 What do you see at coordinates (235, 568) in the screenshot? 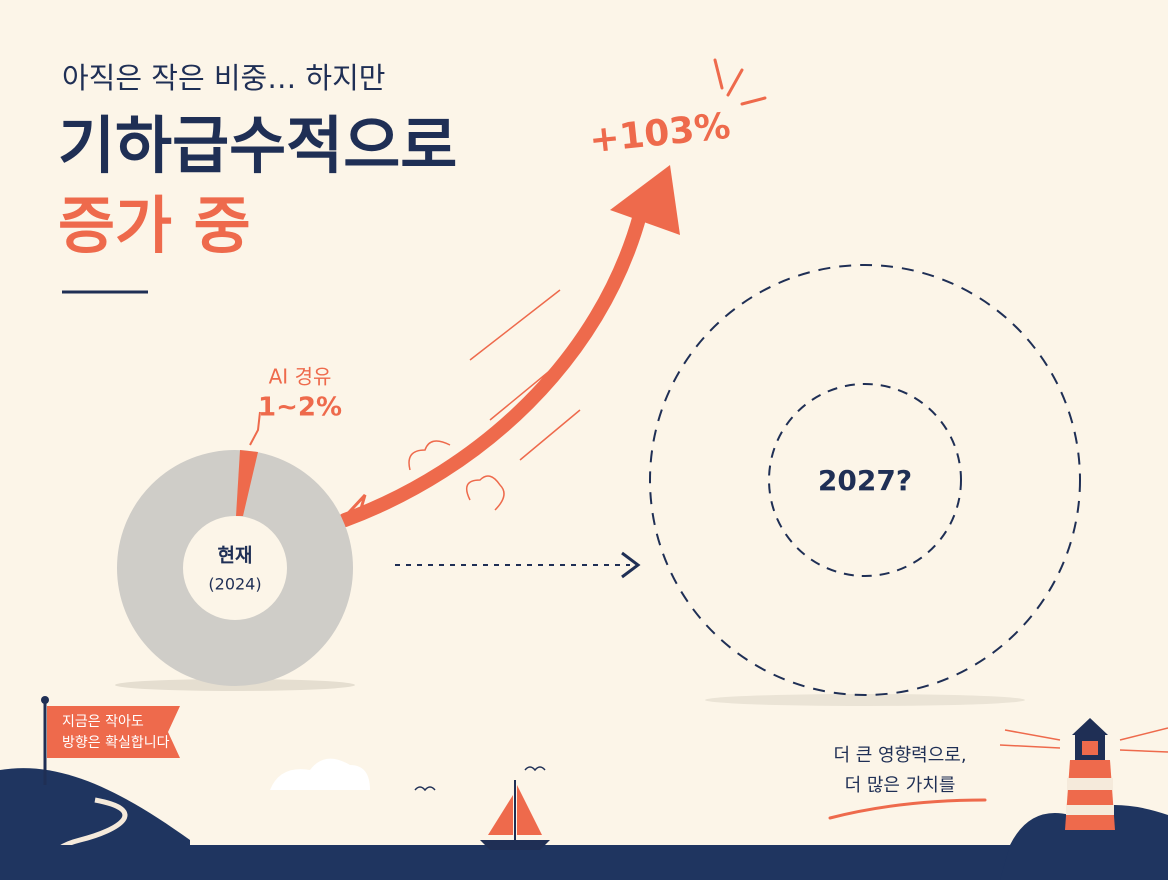
I see `donut-ring` at bounding box center [235, 568].